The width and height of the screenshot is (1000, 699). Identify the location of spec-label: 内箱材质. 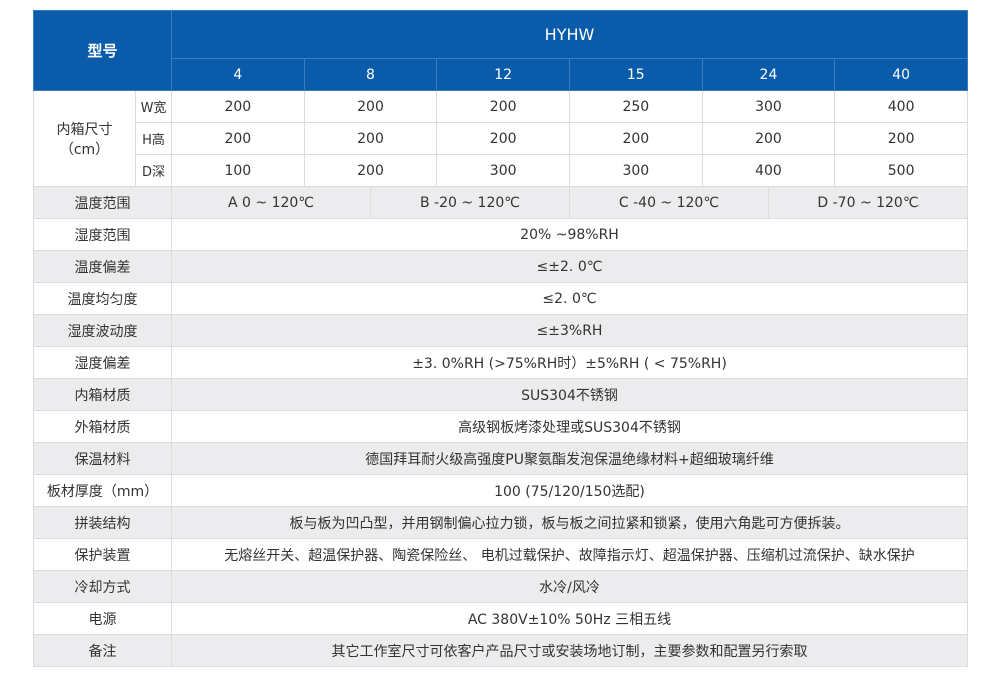
(102, 394).